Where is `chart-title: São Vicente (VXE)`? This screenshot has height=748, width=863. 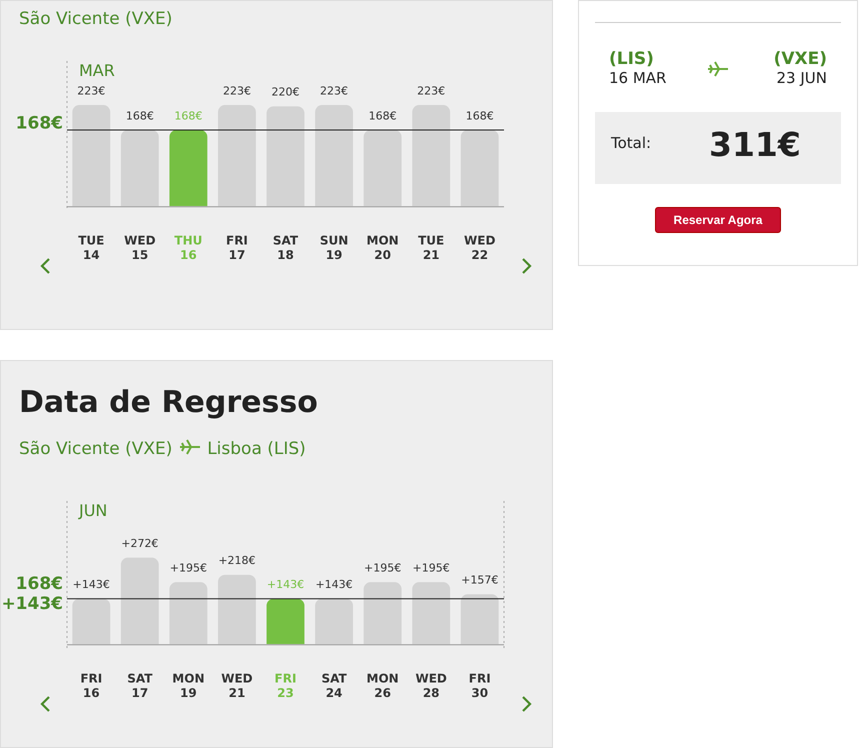 chart-title: São Vicente (VXE) is located at coordinates (95, 19).